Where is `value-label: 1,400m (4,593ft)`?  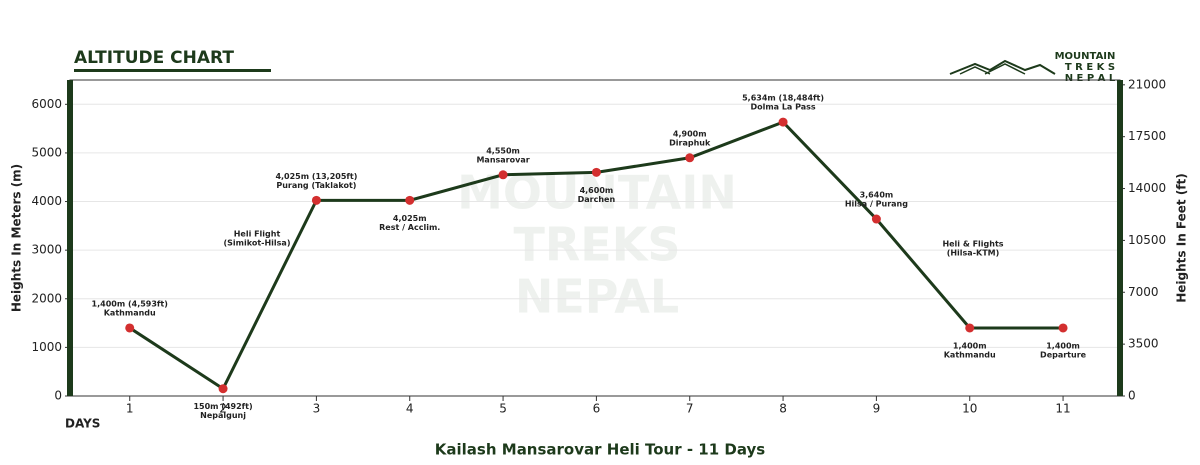 value-label: 1,400m (4,593ft) is located at coordinates (130, 303).